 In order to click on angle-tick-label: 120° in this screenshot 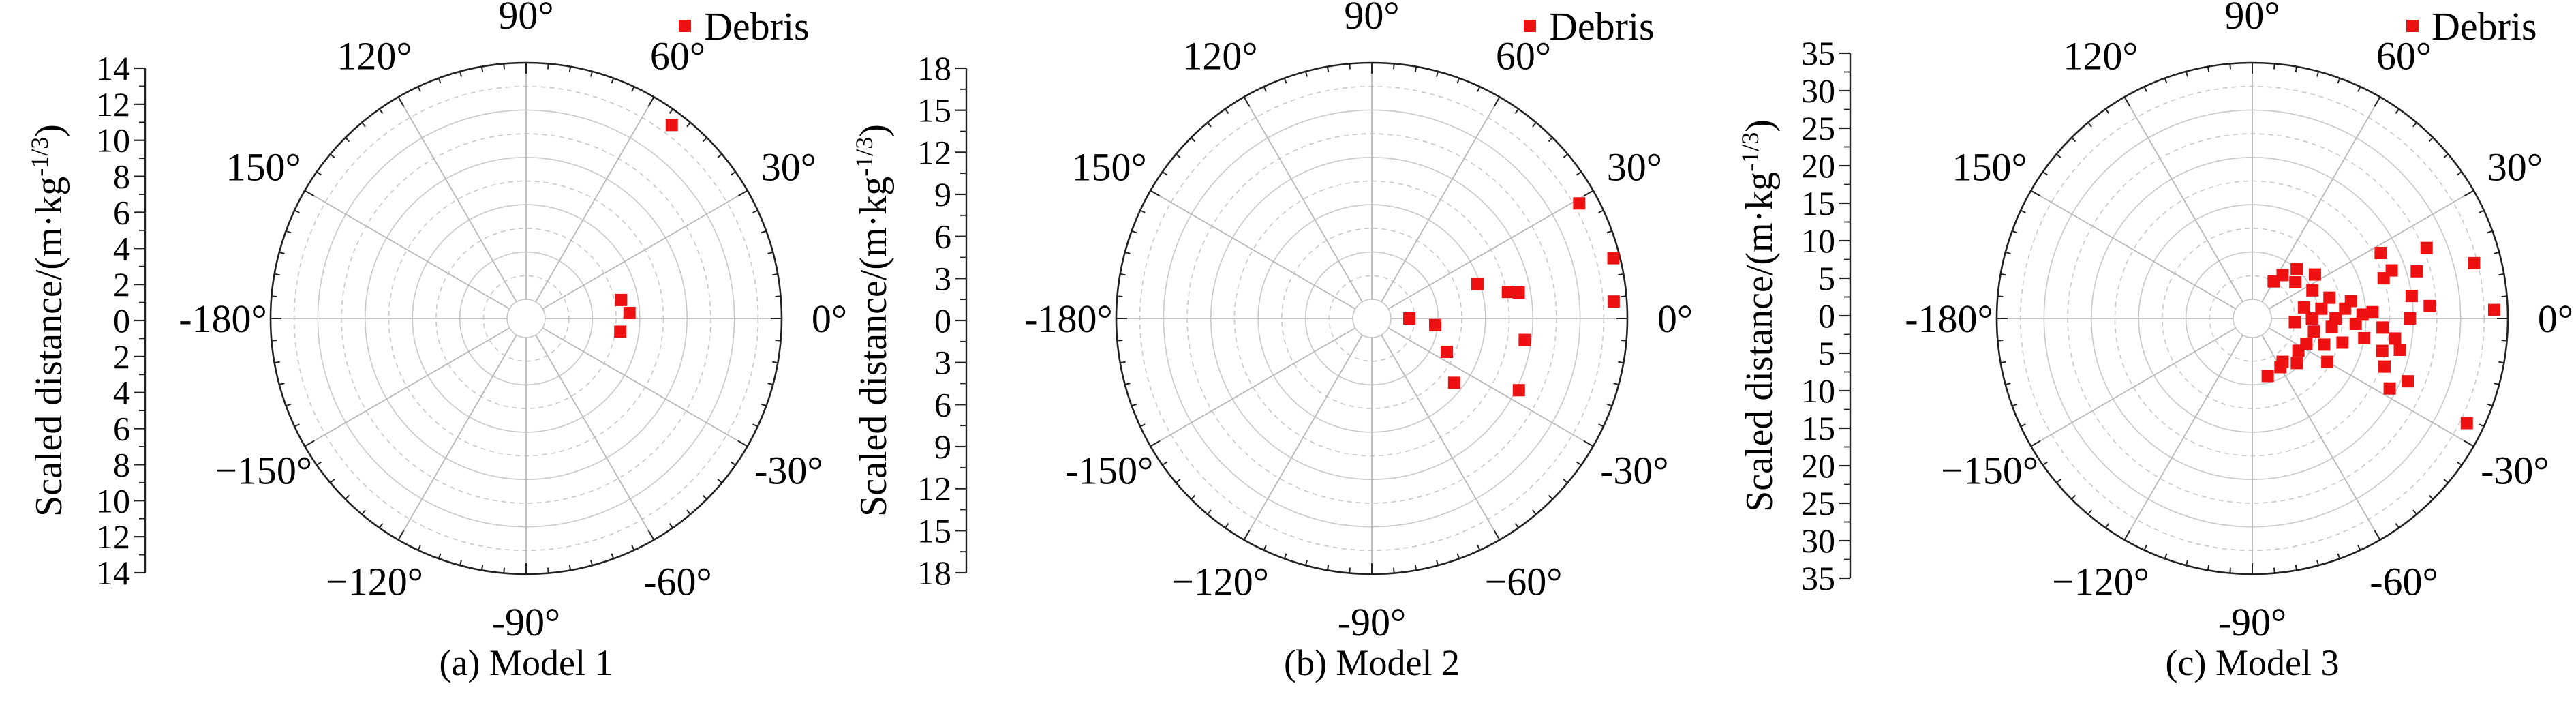, I will do `click(1219, 56)`.